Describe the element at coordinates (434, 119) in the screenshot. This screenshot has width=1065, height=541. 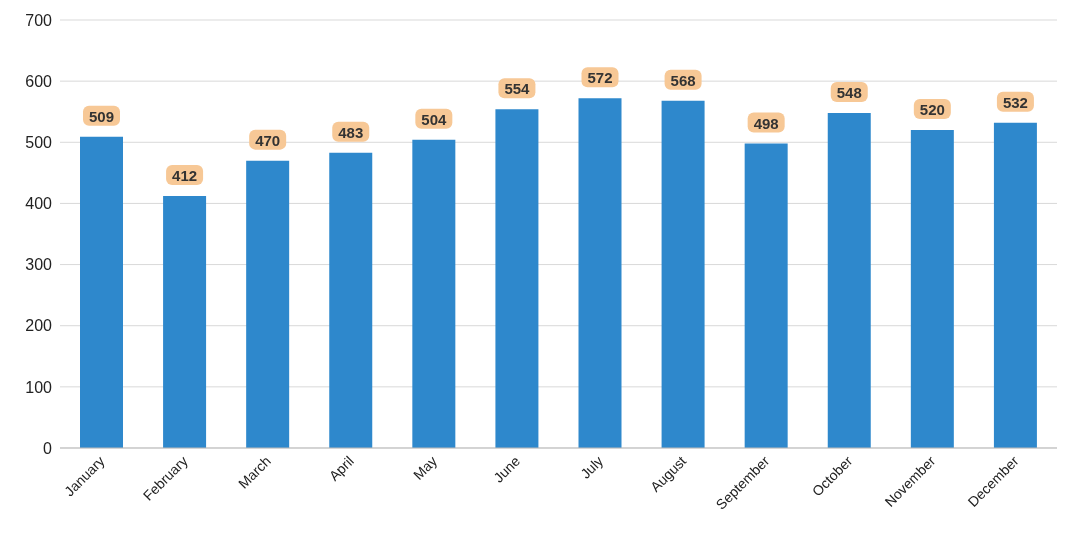
I see `data-label: 504` at that location.